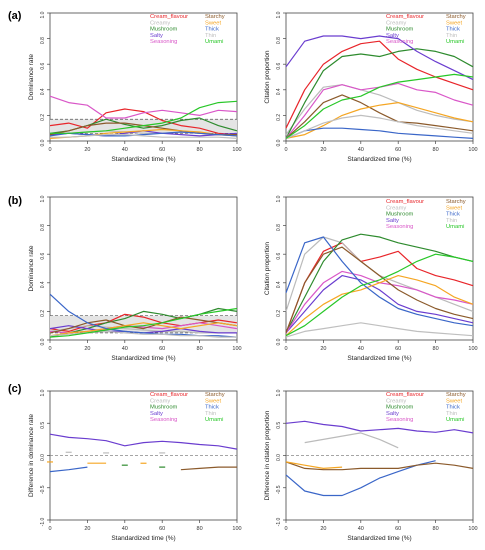  Describe the element at coordinates (279, 521) in the screenshot. I see `y-tick-label: -1.0` at that location.